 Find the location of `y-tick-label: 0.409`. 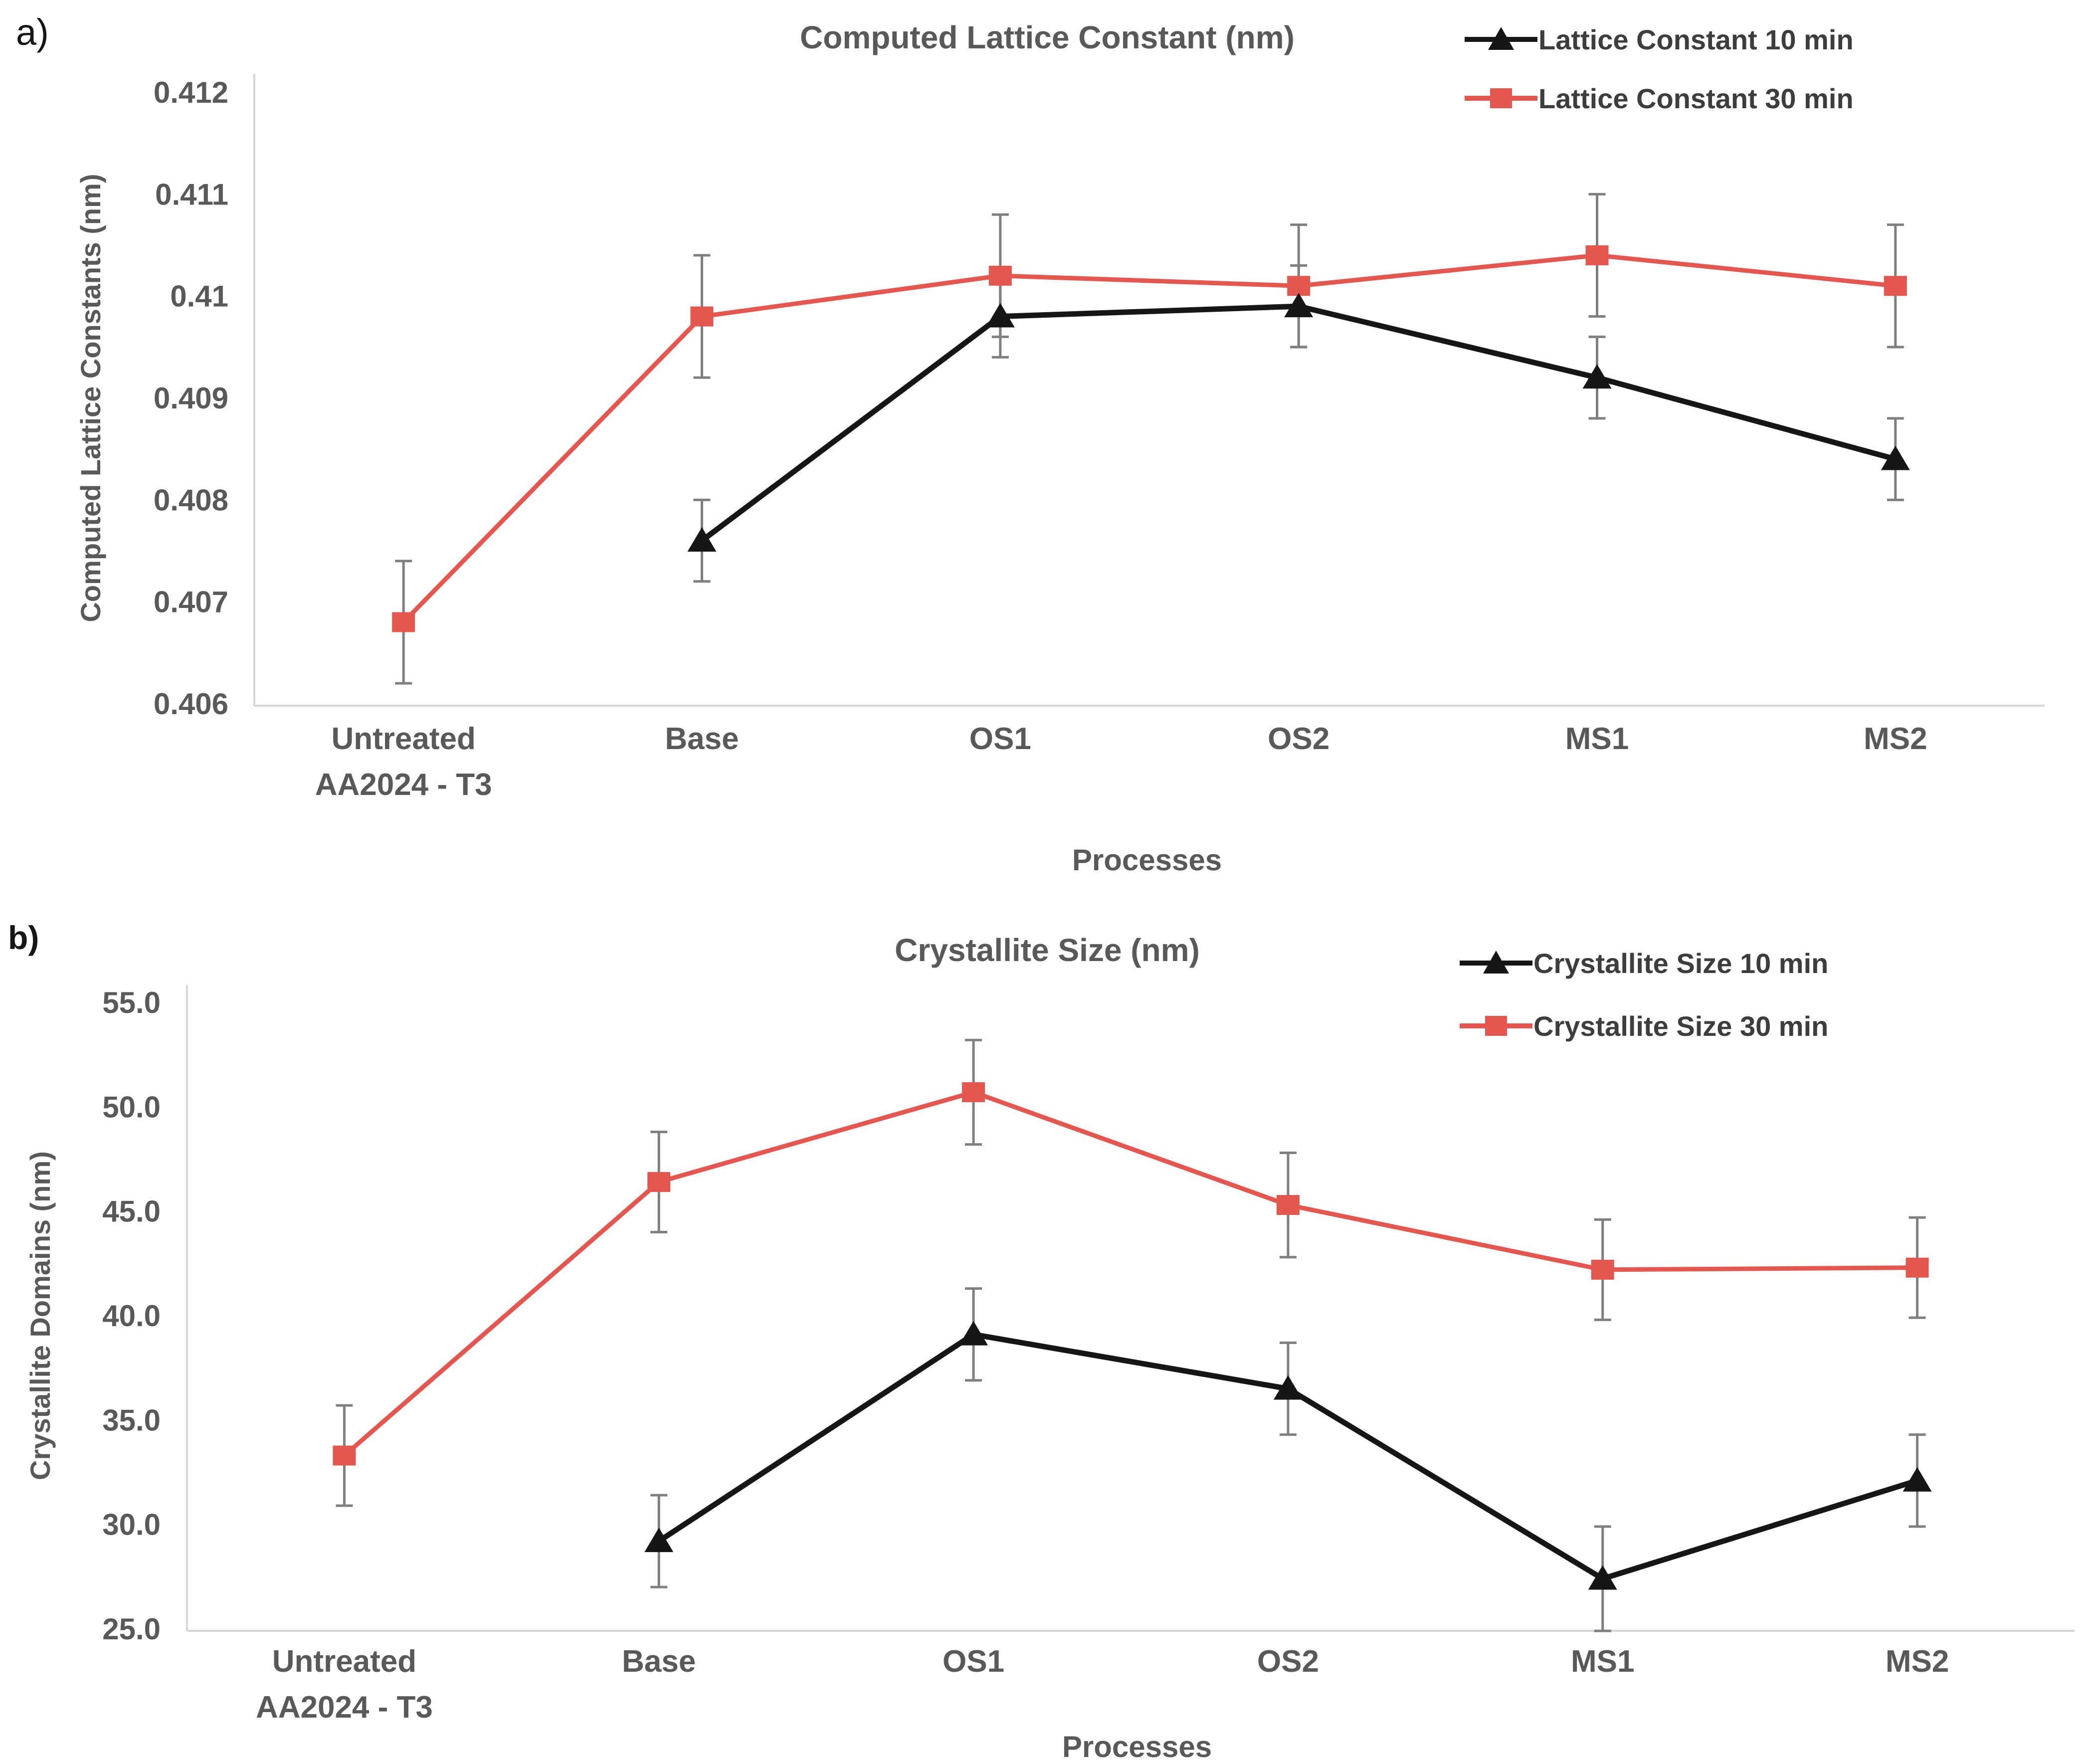

y-tick-label: 0.409 is located at coordinates (191, 398).